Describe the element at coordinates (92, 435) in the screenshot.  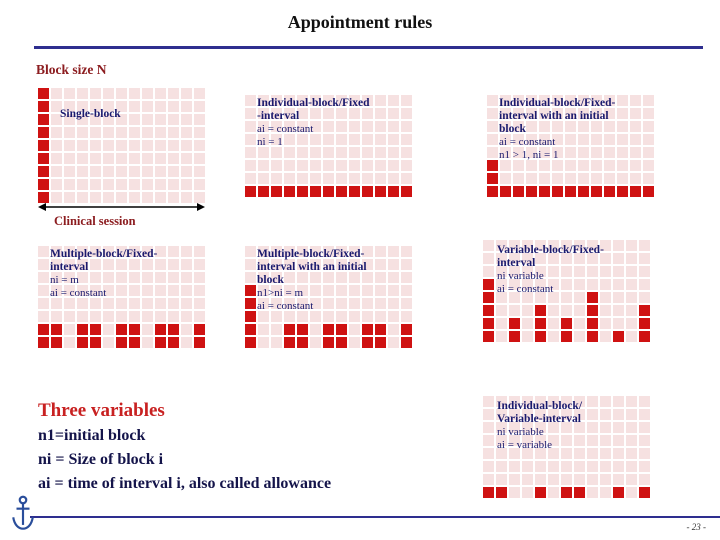
I see `legend-line-n1: n1=initial block` at that location.